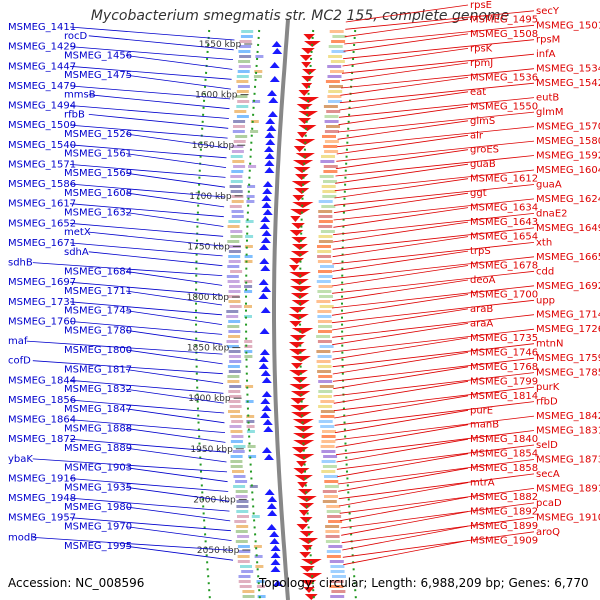  Describe the element at coordinates (504, 439) in the screenshot. I see `gene-label-right: MSMEG_1840` at that location.